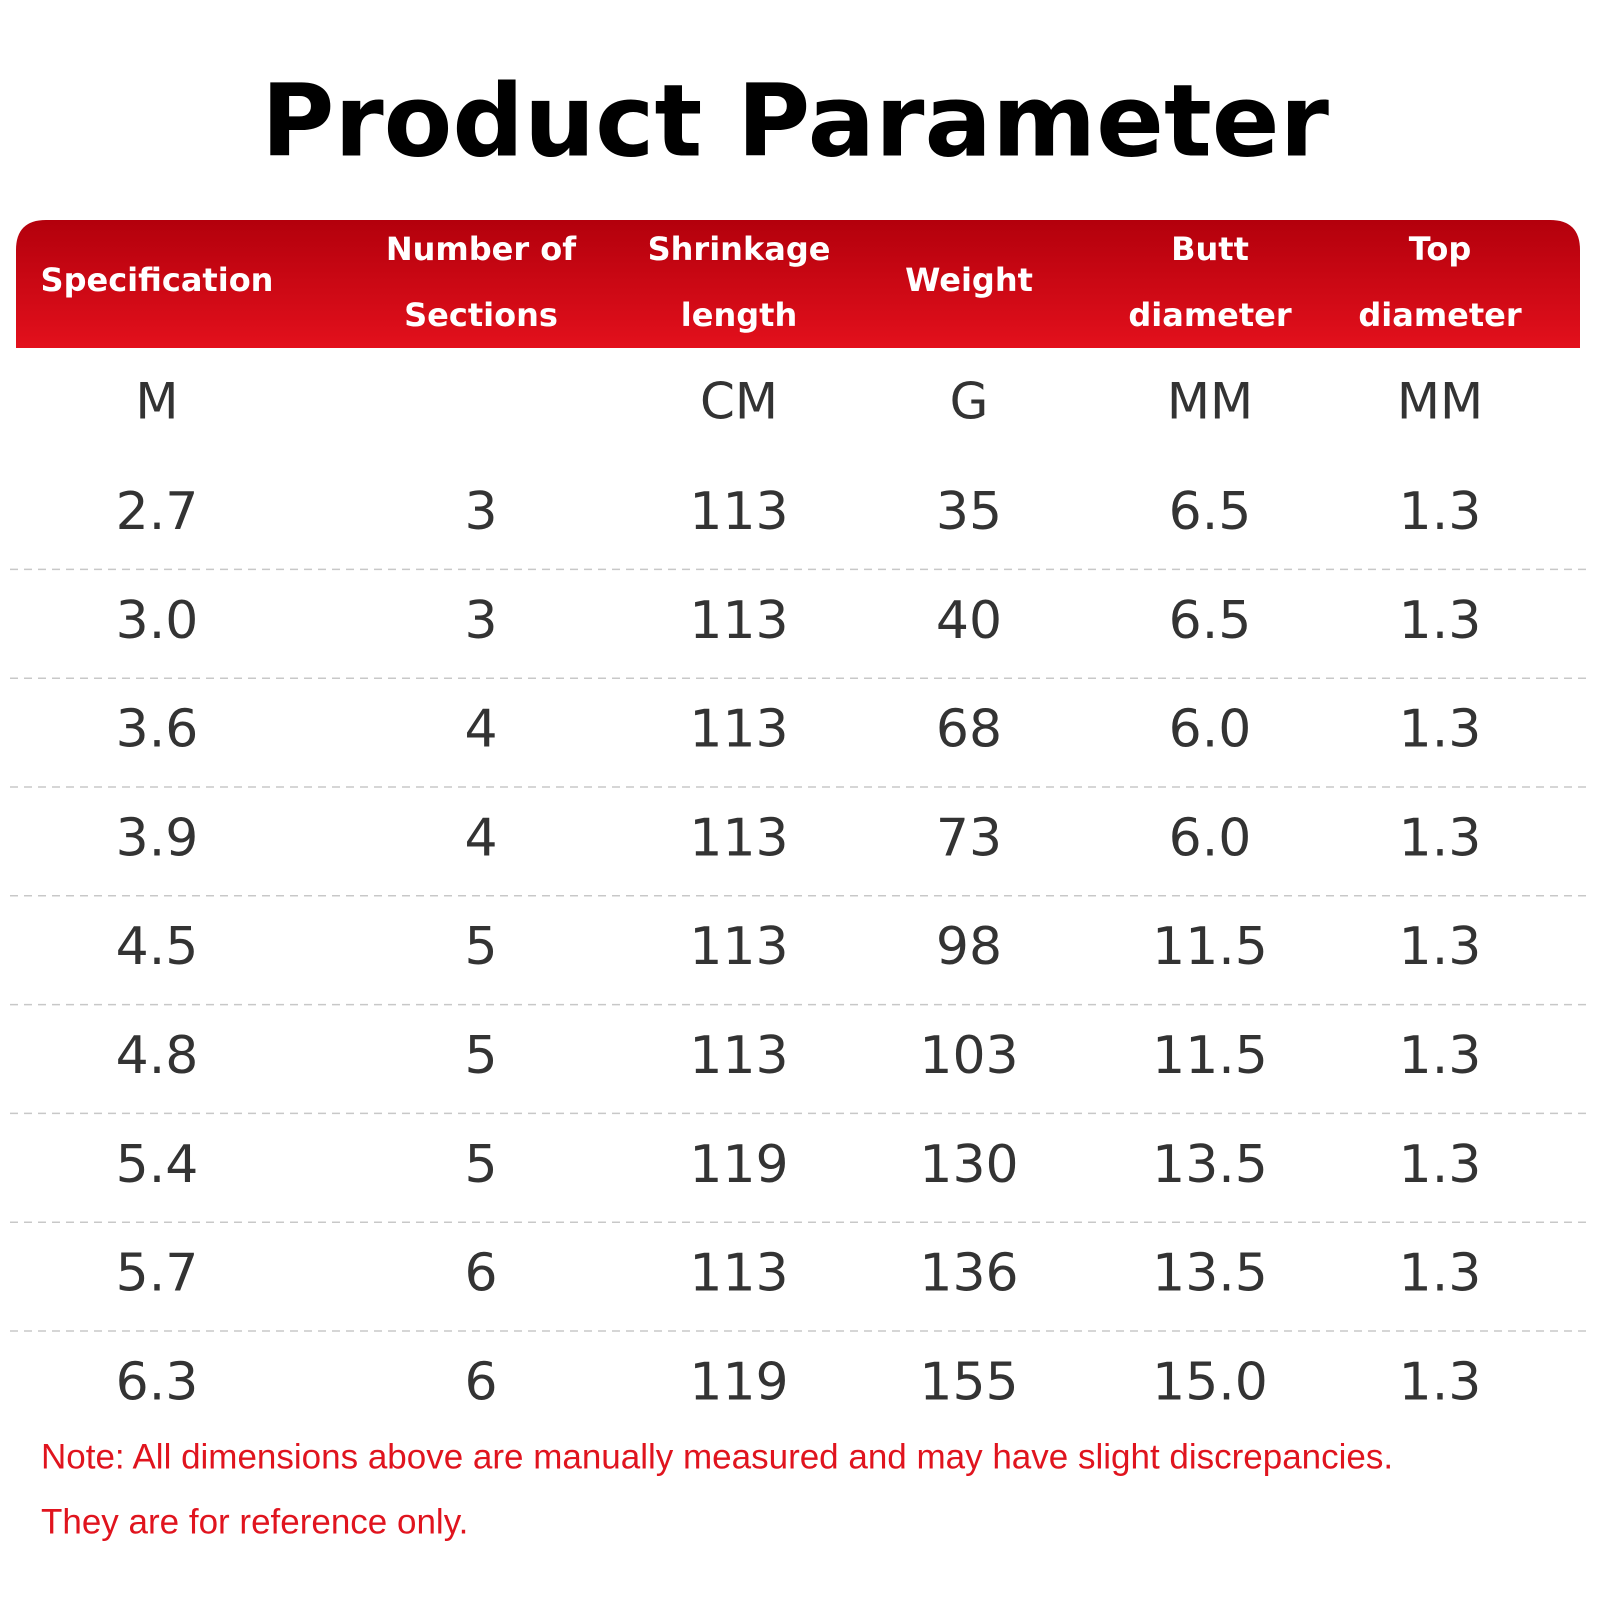  Describe the element at coordinates (157, 1056) in the screenshot. I see `cell: 4.8` at that location.